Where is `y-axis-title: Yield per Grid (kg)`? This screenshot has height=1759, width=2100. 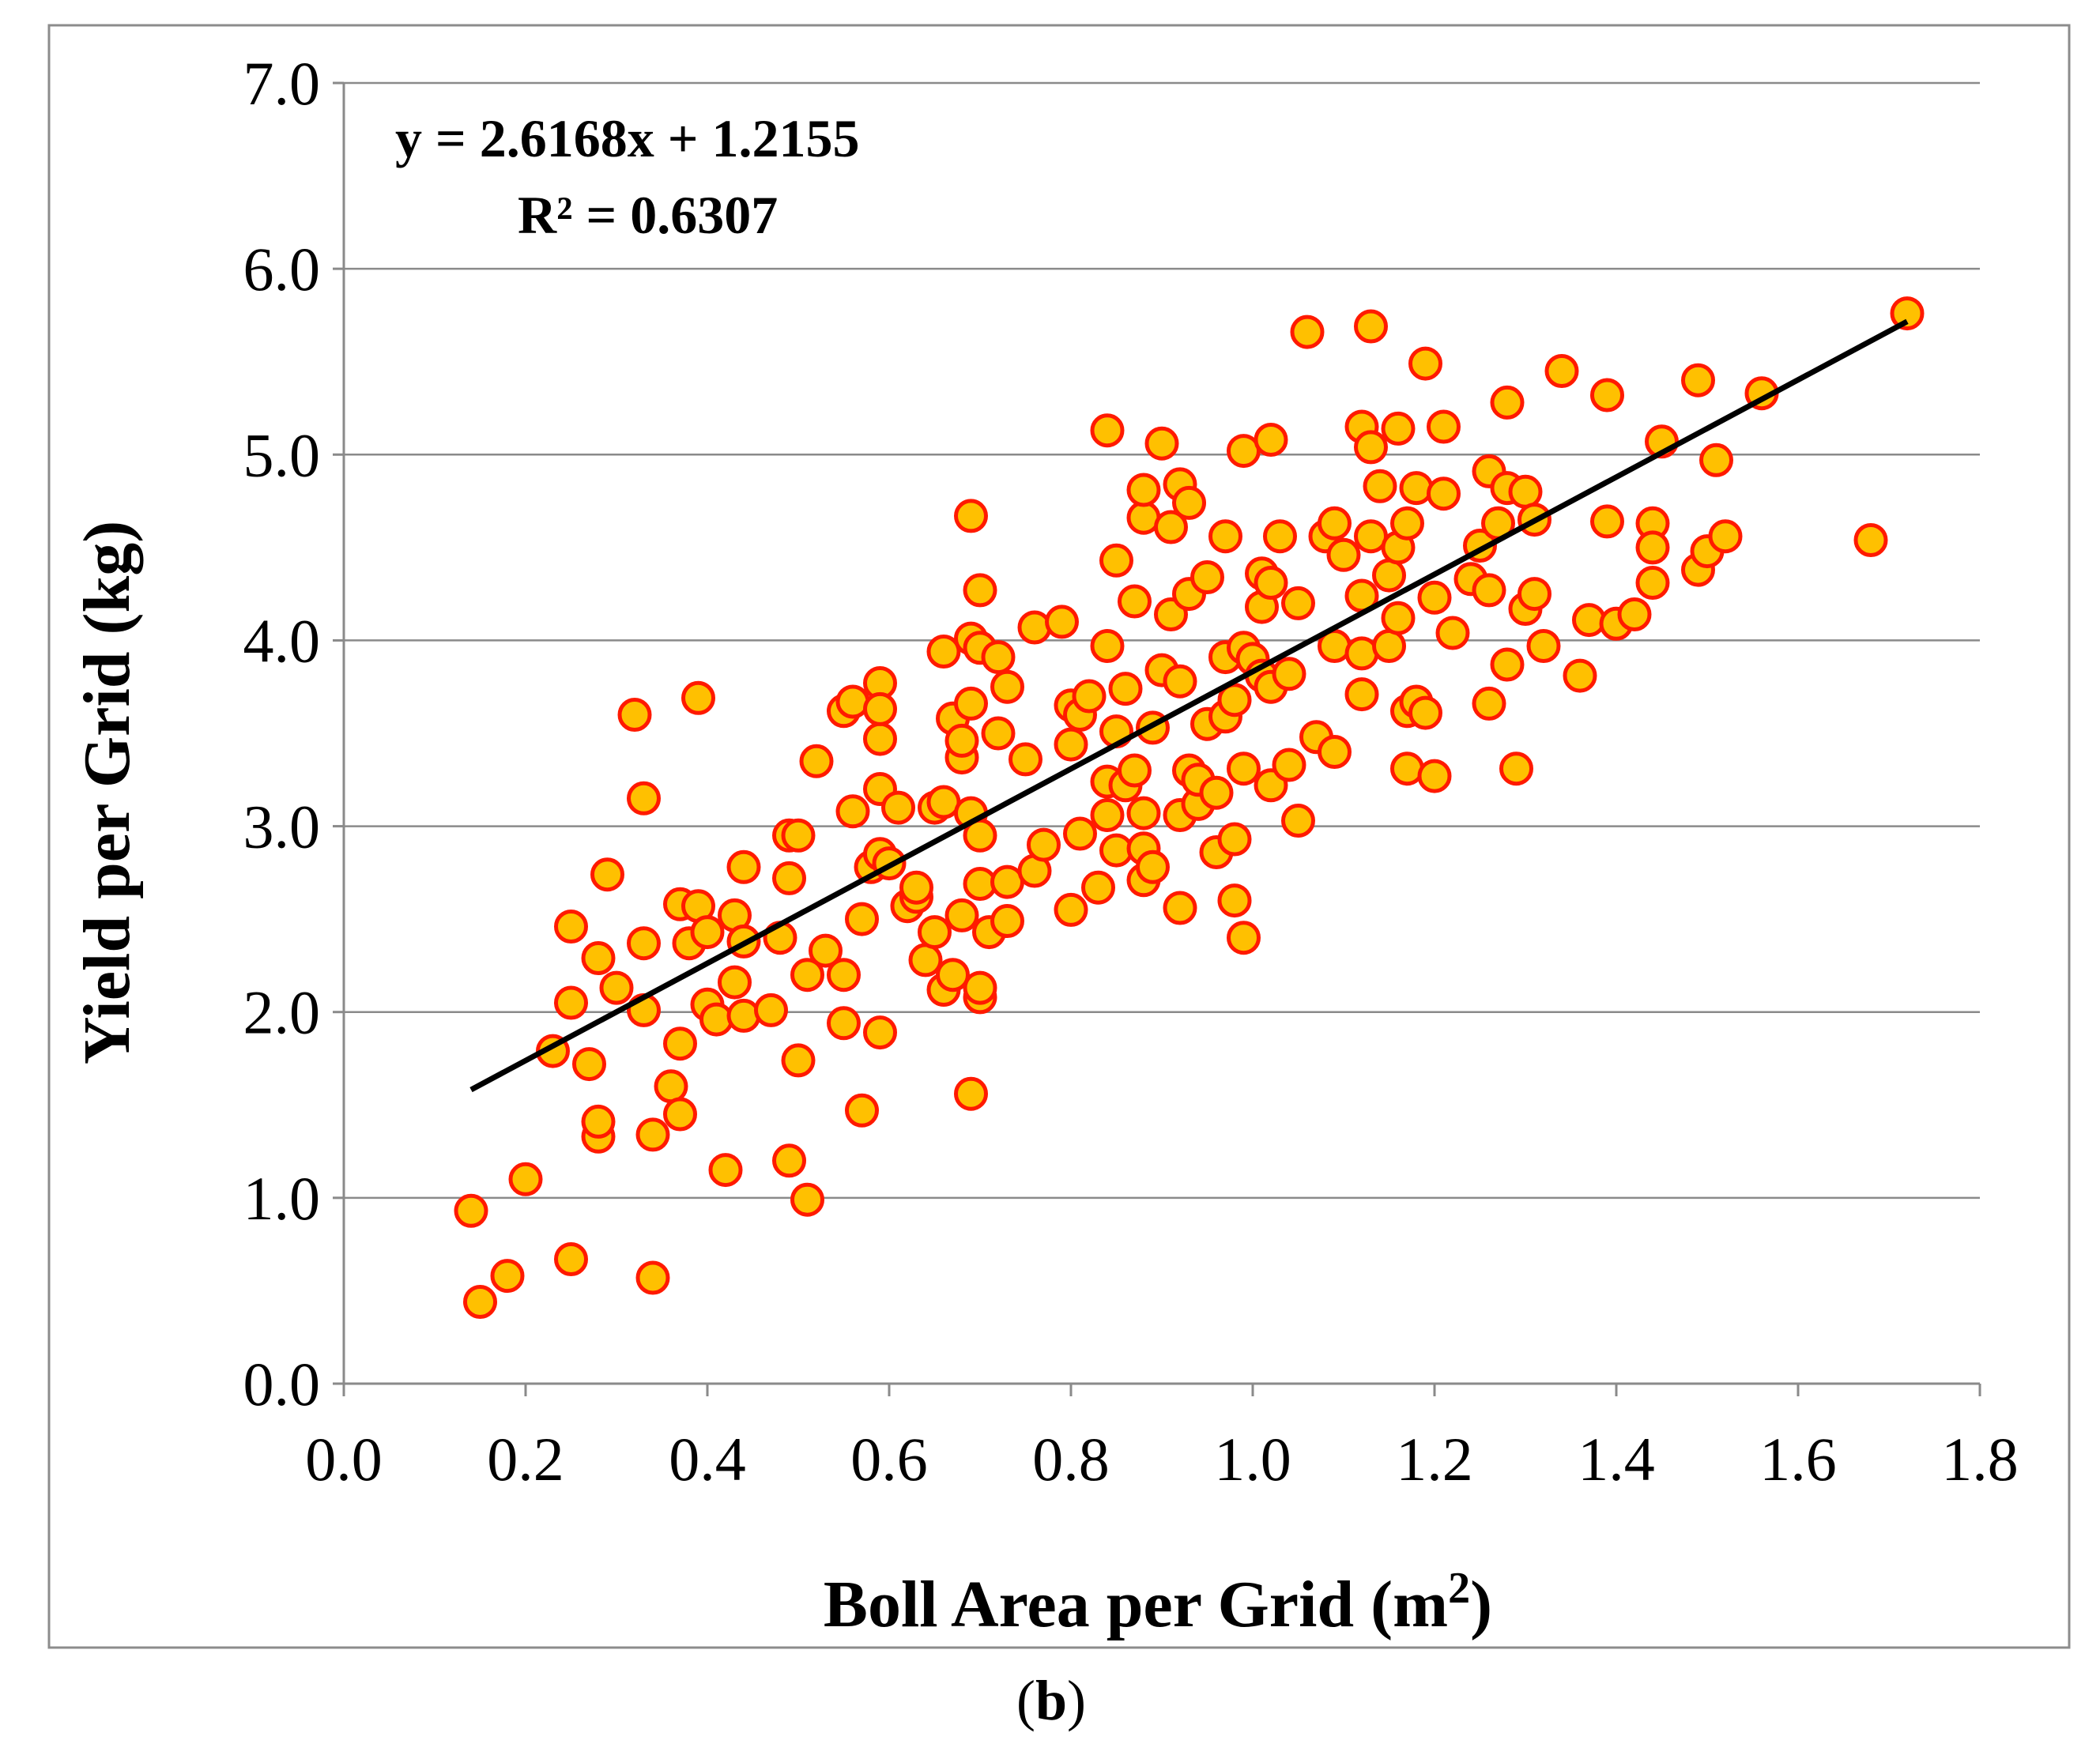 y-axis-title: Yield per Grid (kg) is located at coordinates (107, 792).